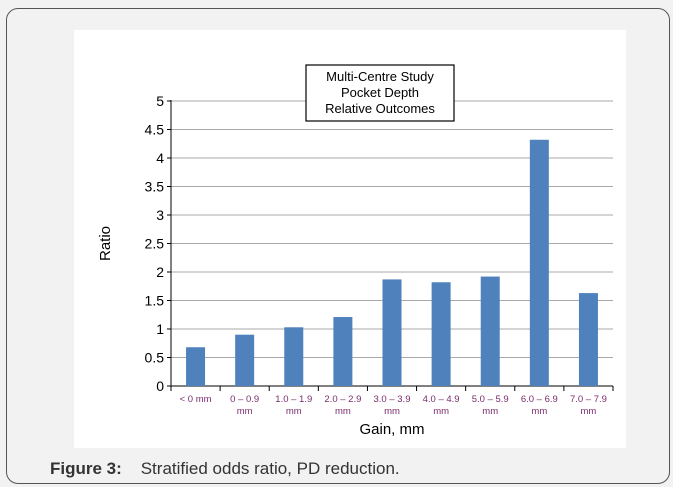 The image size is (673, 487). Describe the element at coordinates (155, 301) in the screenshot. I see `y-tick-label: 1.5` at that location.